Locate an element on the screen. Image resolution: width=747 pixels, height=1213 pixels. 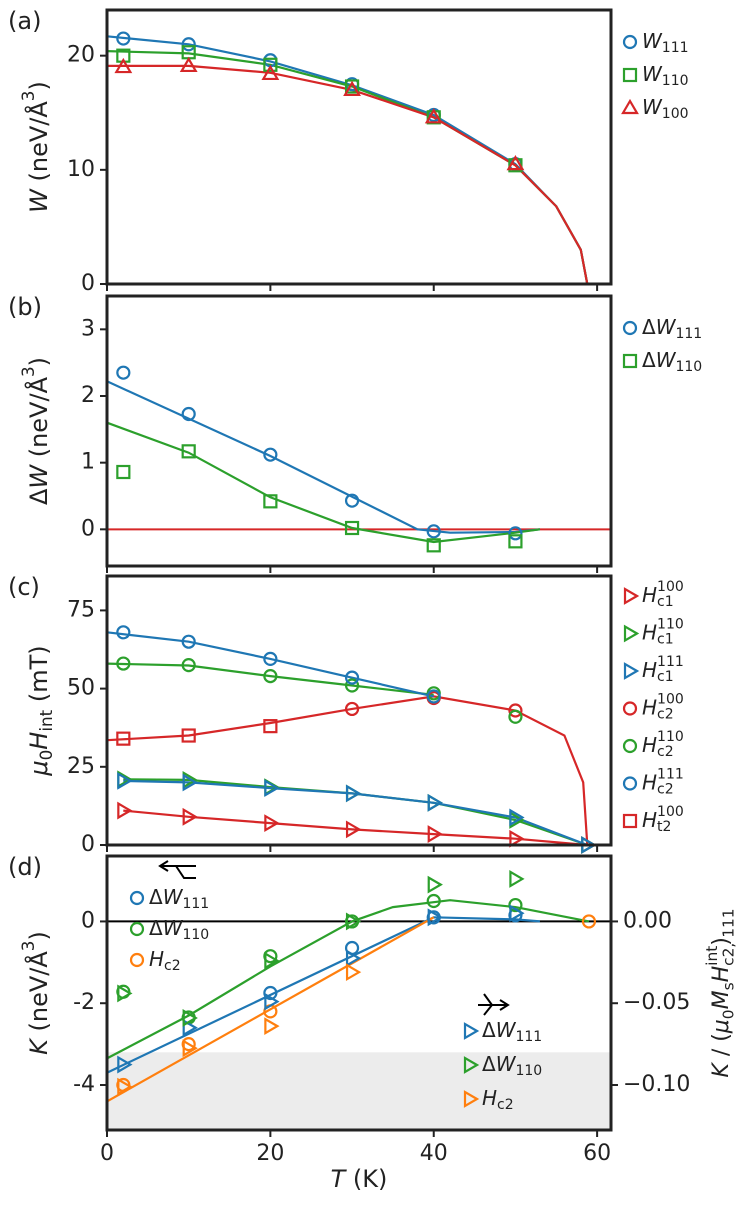
legend-label: Ht2100 is located at coordinates (663, 819).